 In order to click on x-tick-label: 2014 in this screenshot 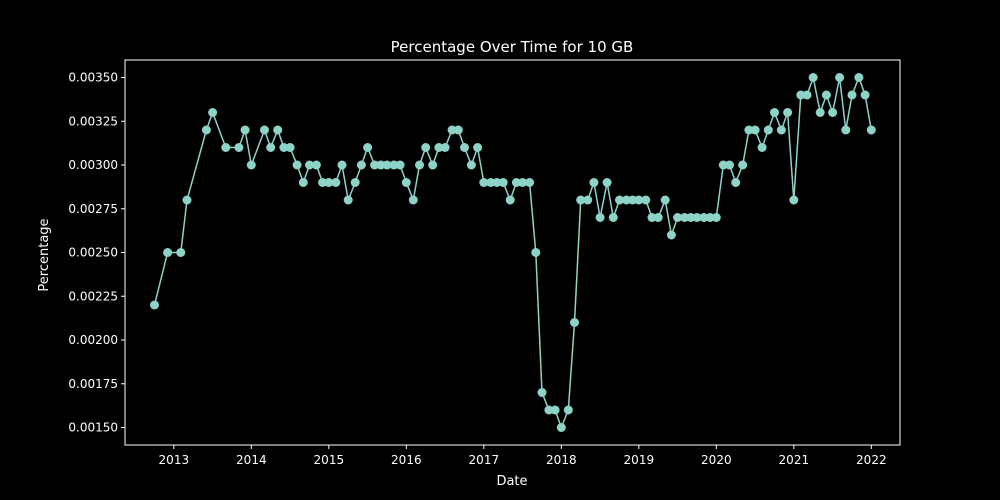, I will do `click(251, 460)`.